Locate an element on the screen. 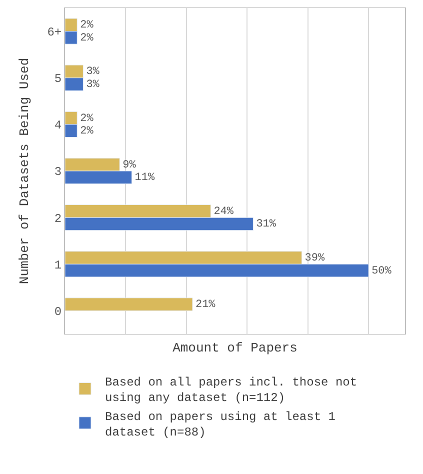 Image resolution: width=423 pixels, height=474 pixels. data-label: 21% is located at coordinates (206, 305).